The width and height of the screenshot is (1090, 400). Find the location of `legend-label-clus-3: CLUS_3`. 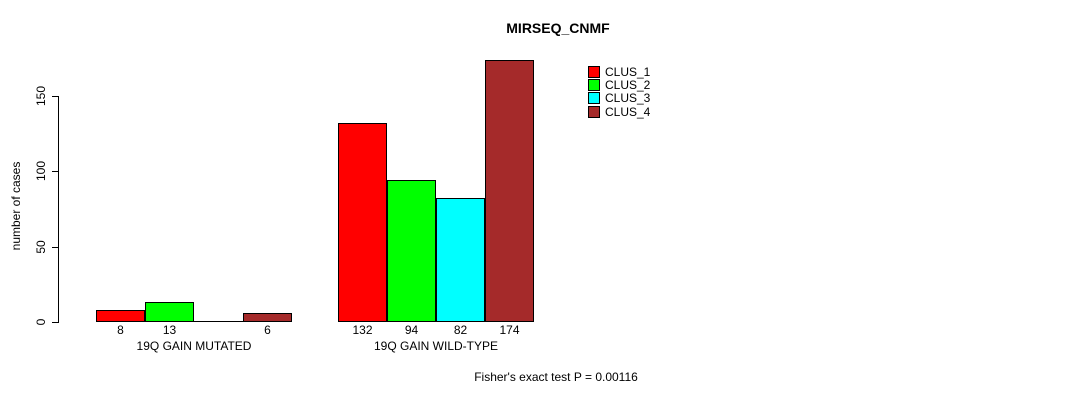

legend-label-clus-3: CLUS_3 is located at coordinates (628, 98).